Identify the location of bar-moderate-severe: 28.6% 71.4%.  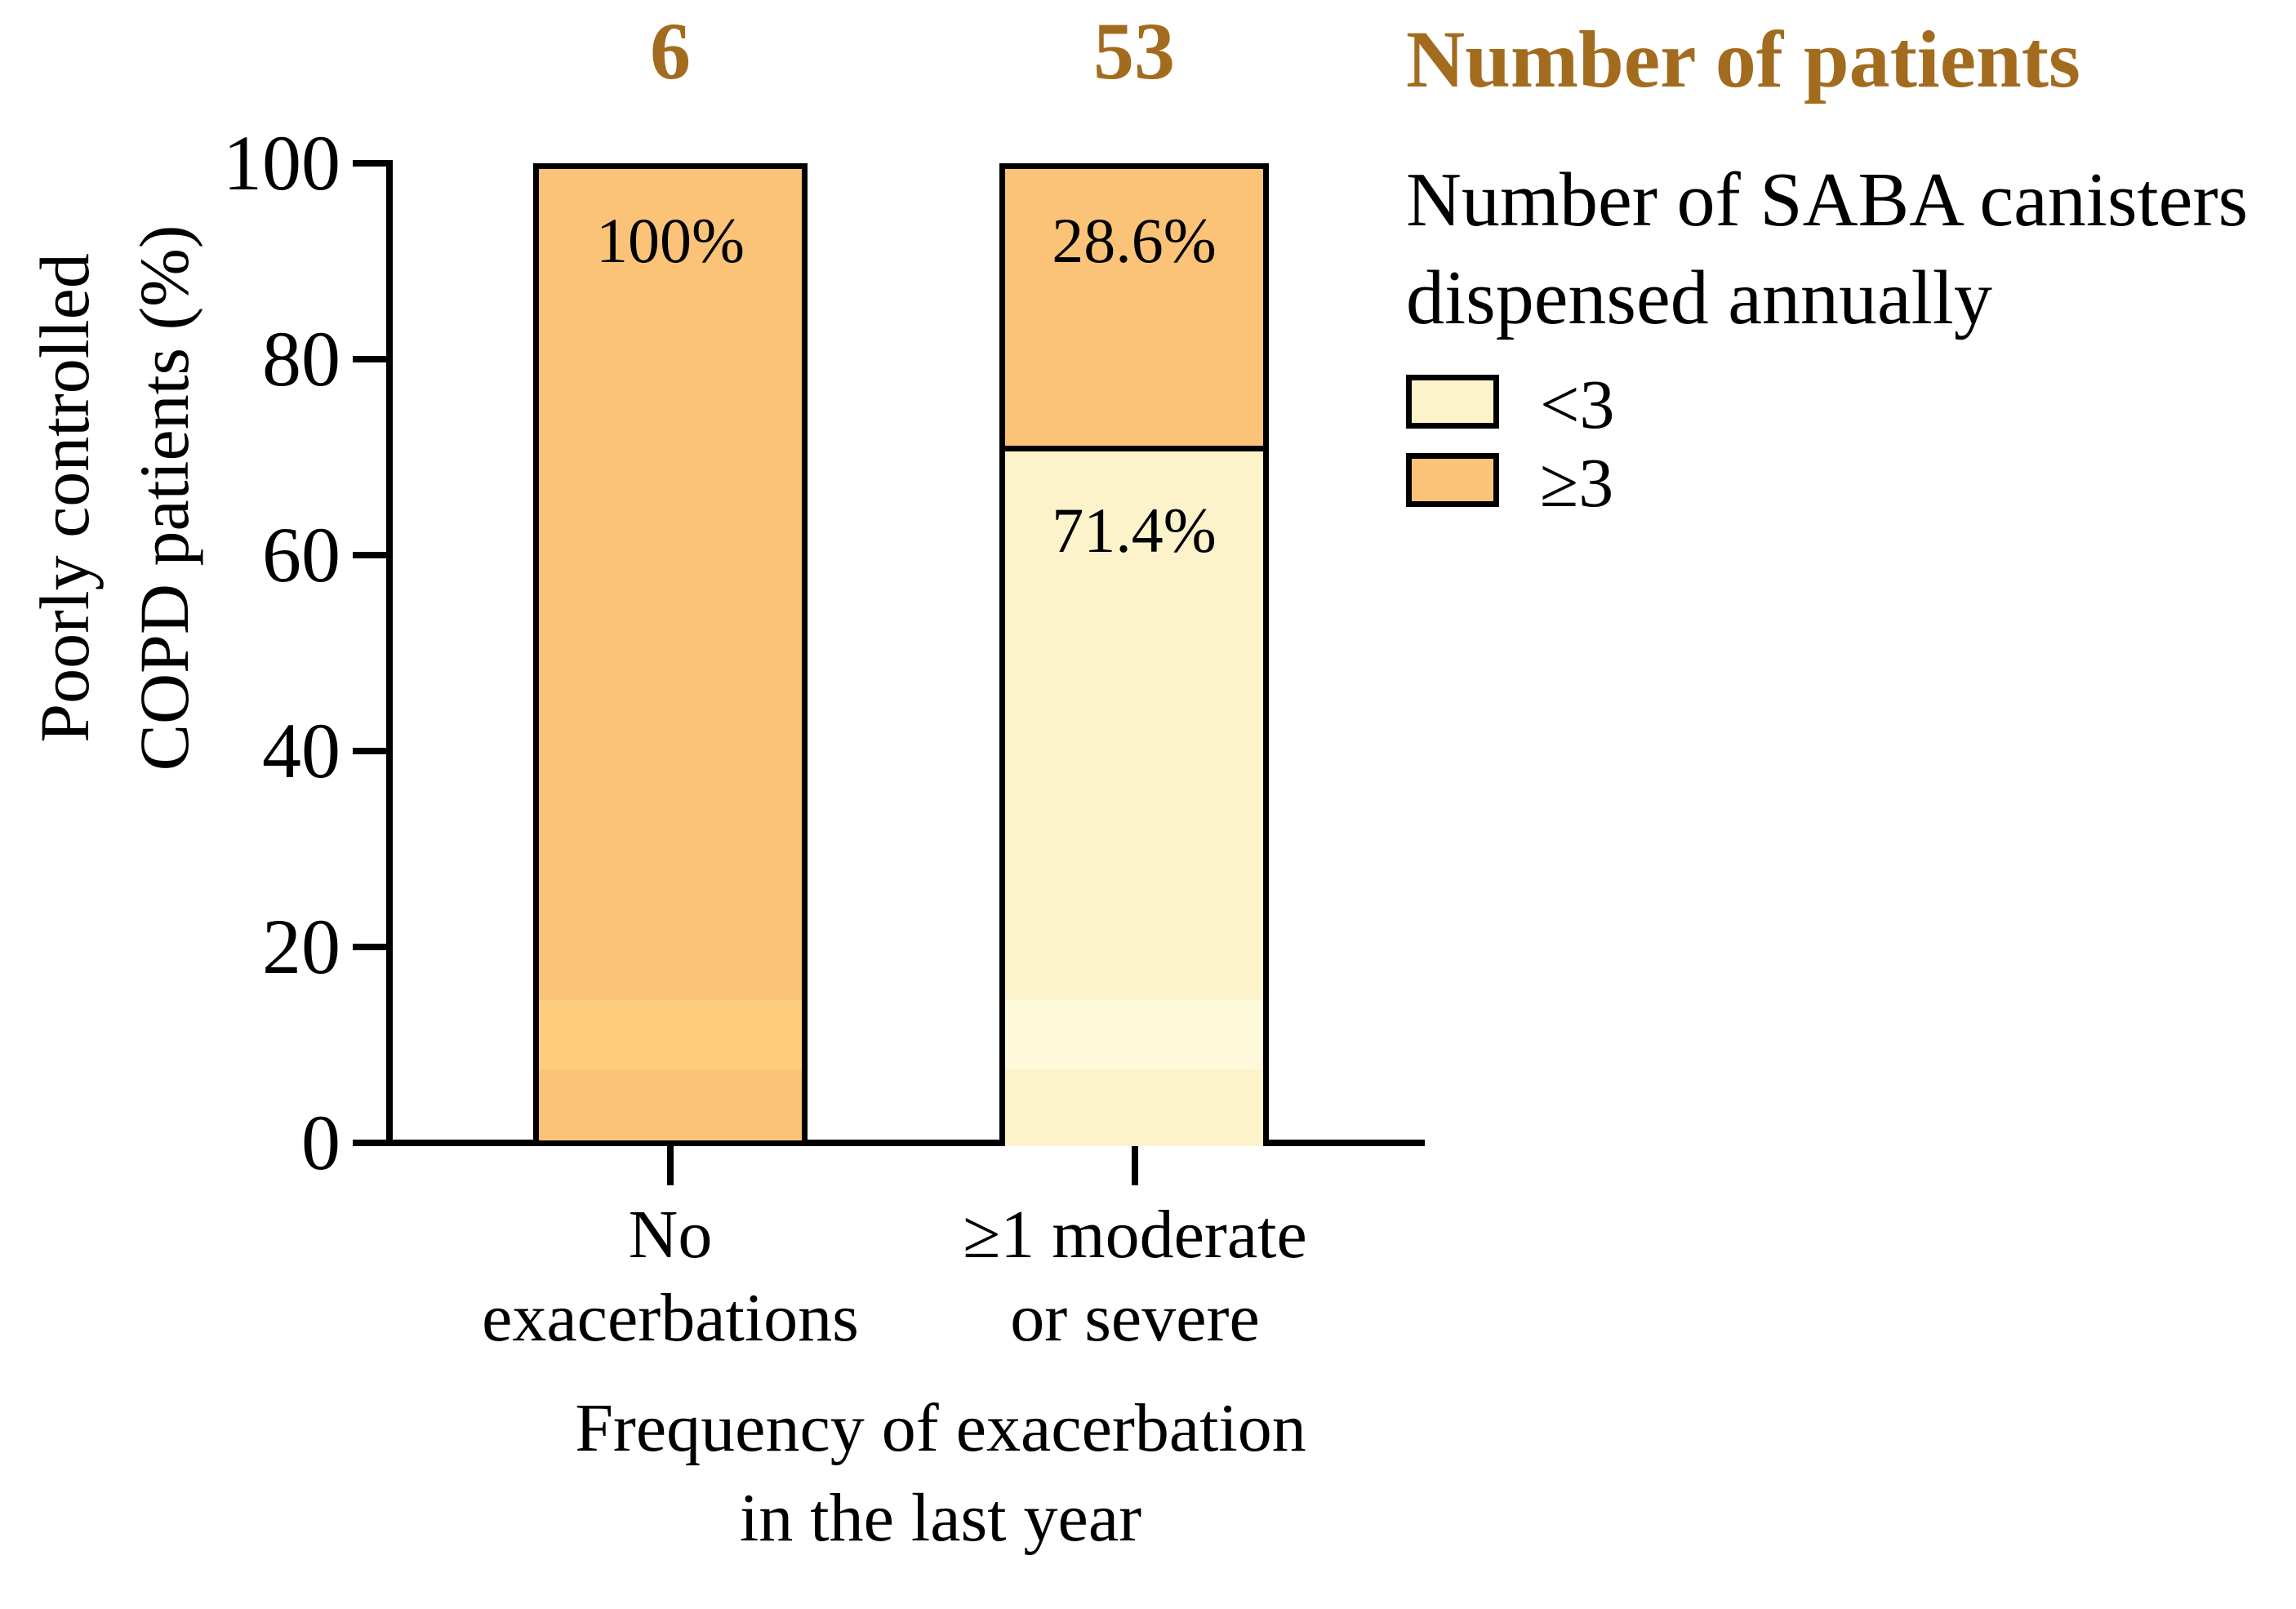
(1134, 654).